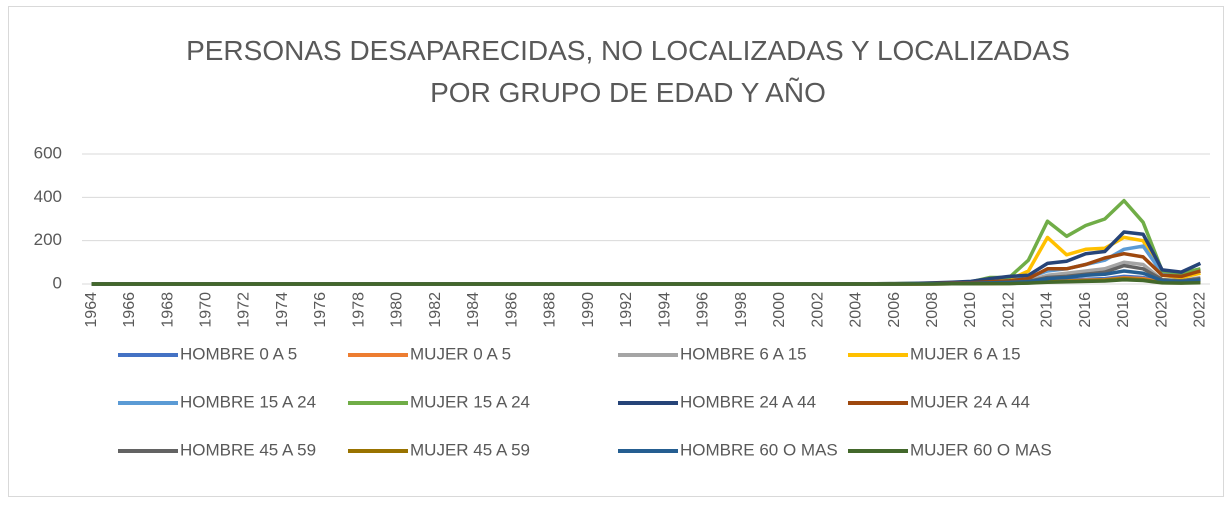  I want to click on x-tick-label: 1992, so click(626, 310).